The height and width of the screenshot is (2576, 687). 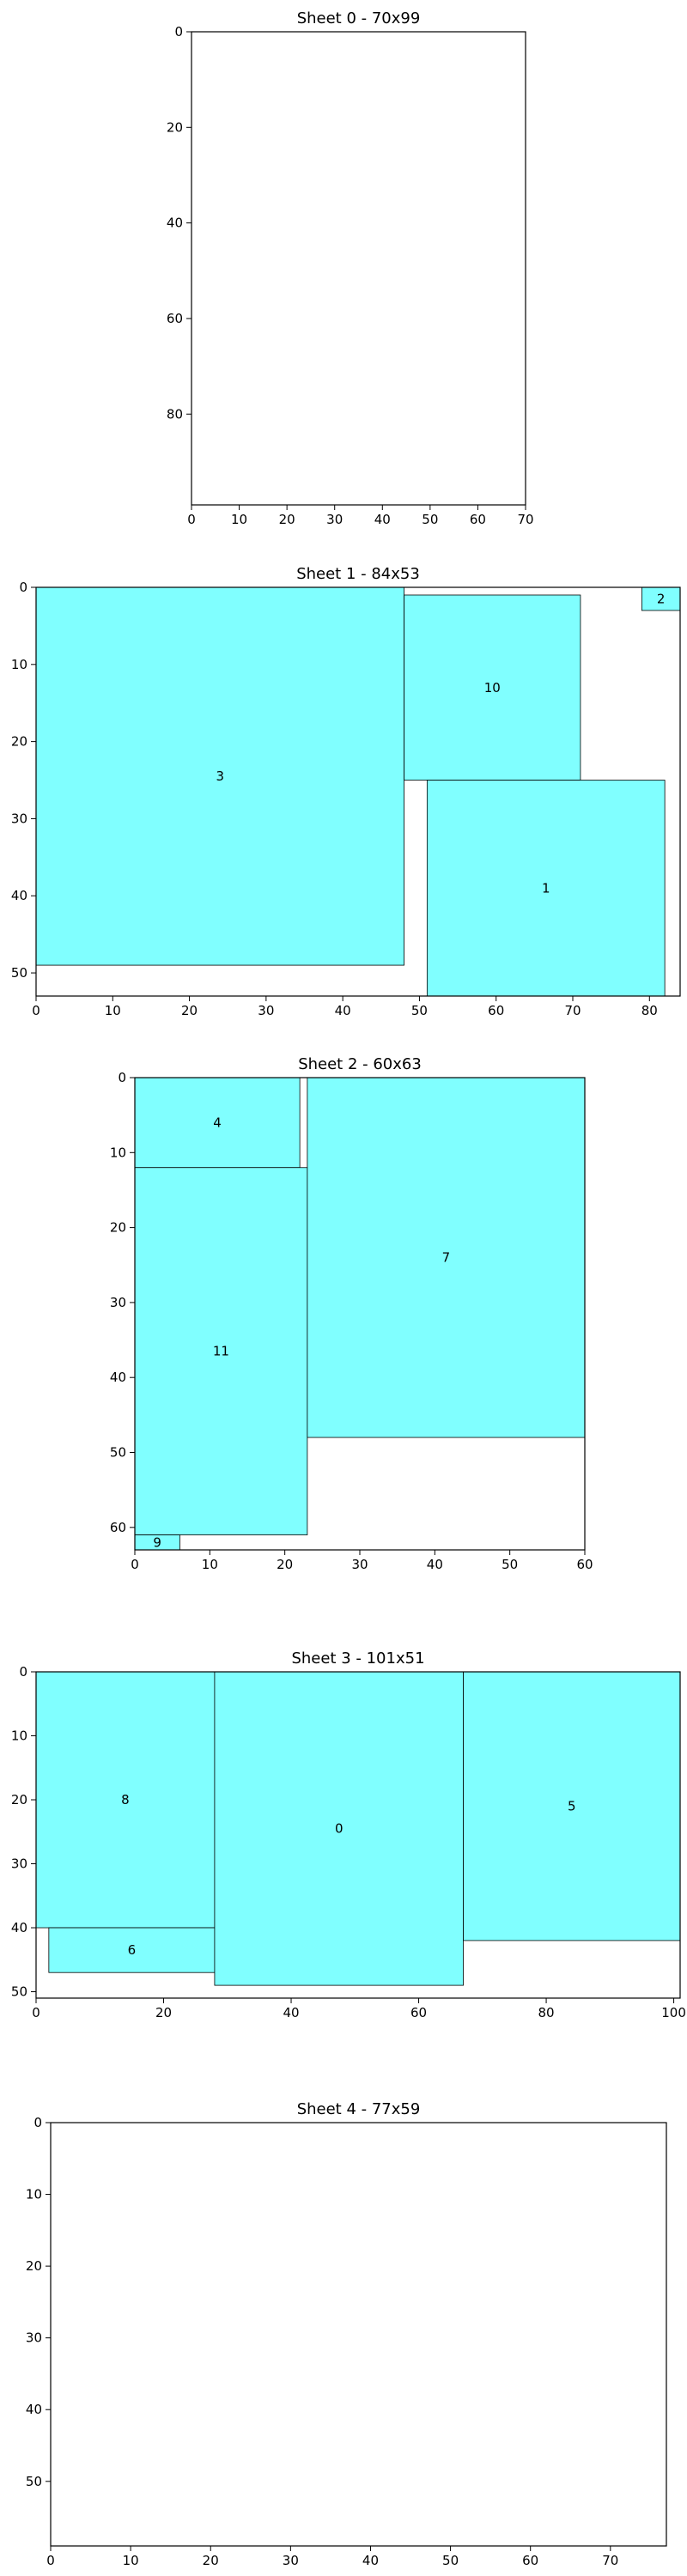 I want to click on sheet-2-xtick-label-50: 50, so click(x=510, y=1565).